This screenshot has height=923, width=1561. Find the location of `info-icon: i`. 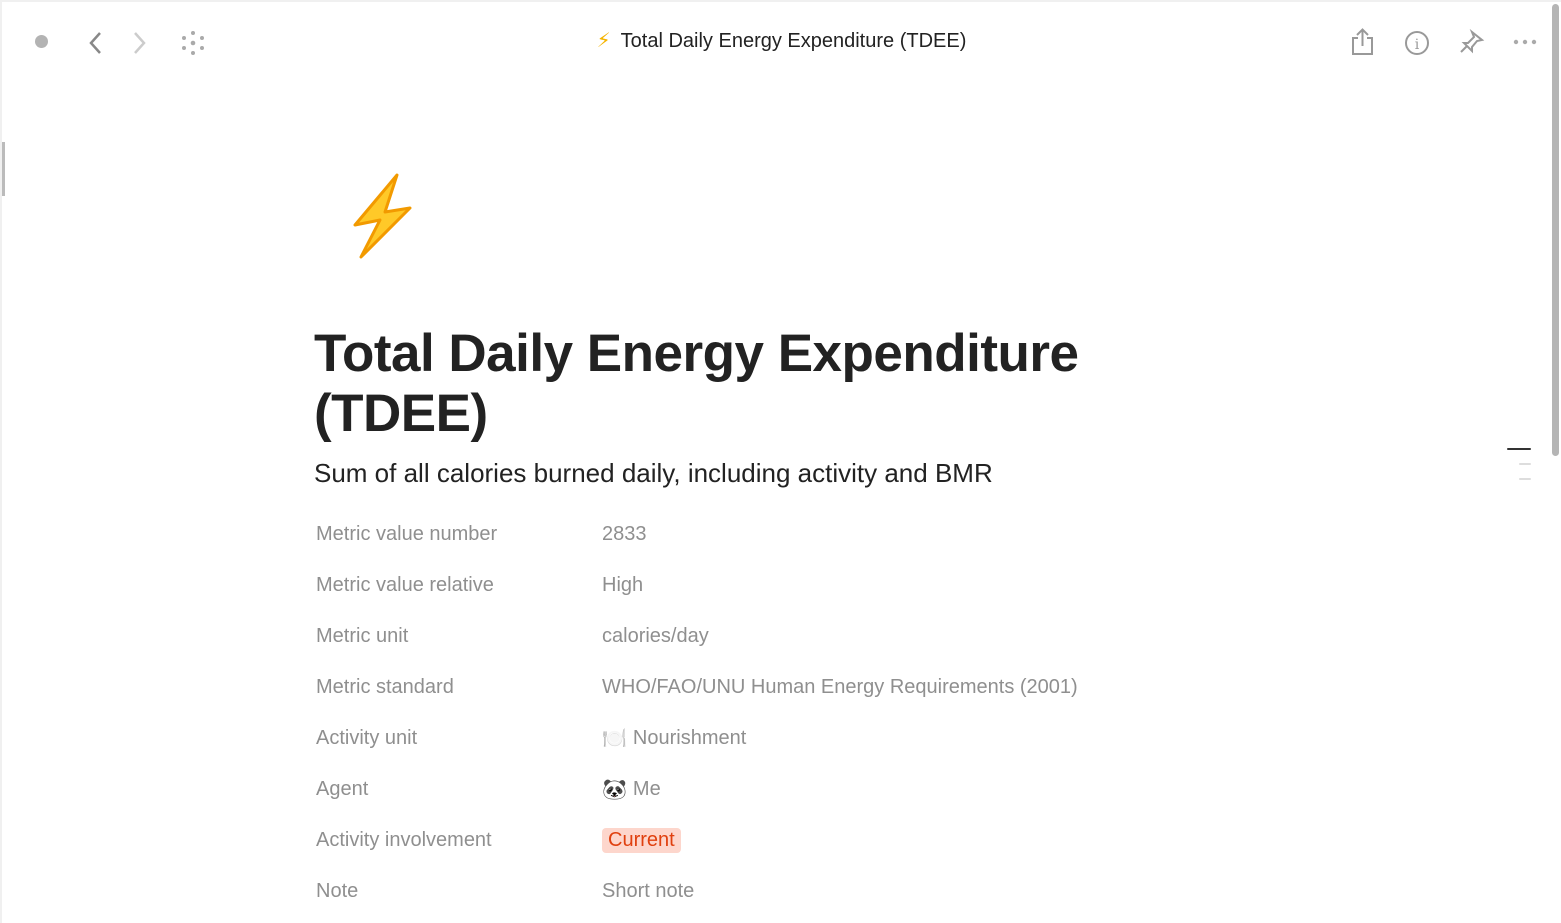

info-icon: i is located at coordinates (1417, 43).